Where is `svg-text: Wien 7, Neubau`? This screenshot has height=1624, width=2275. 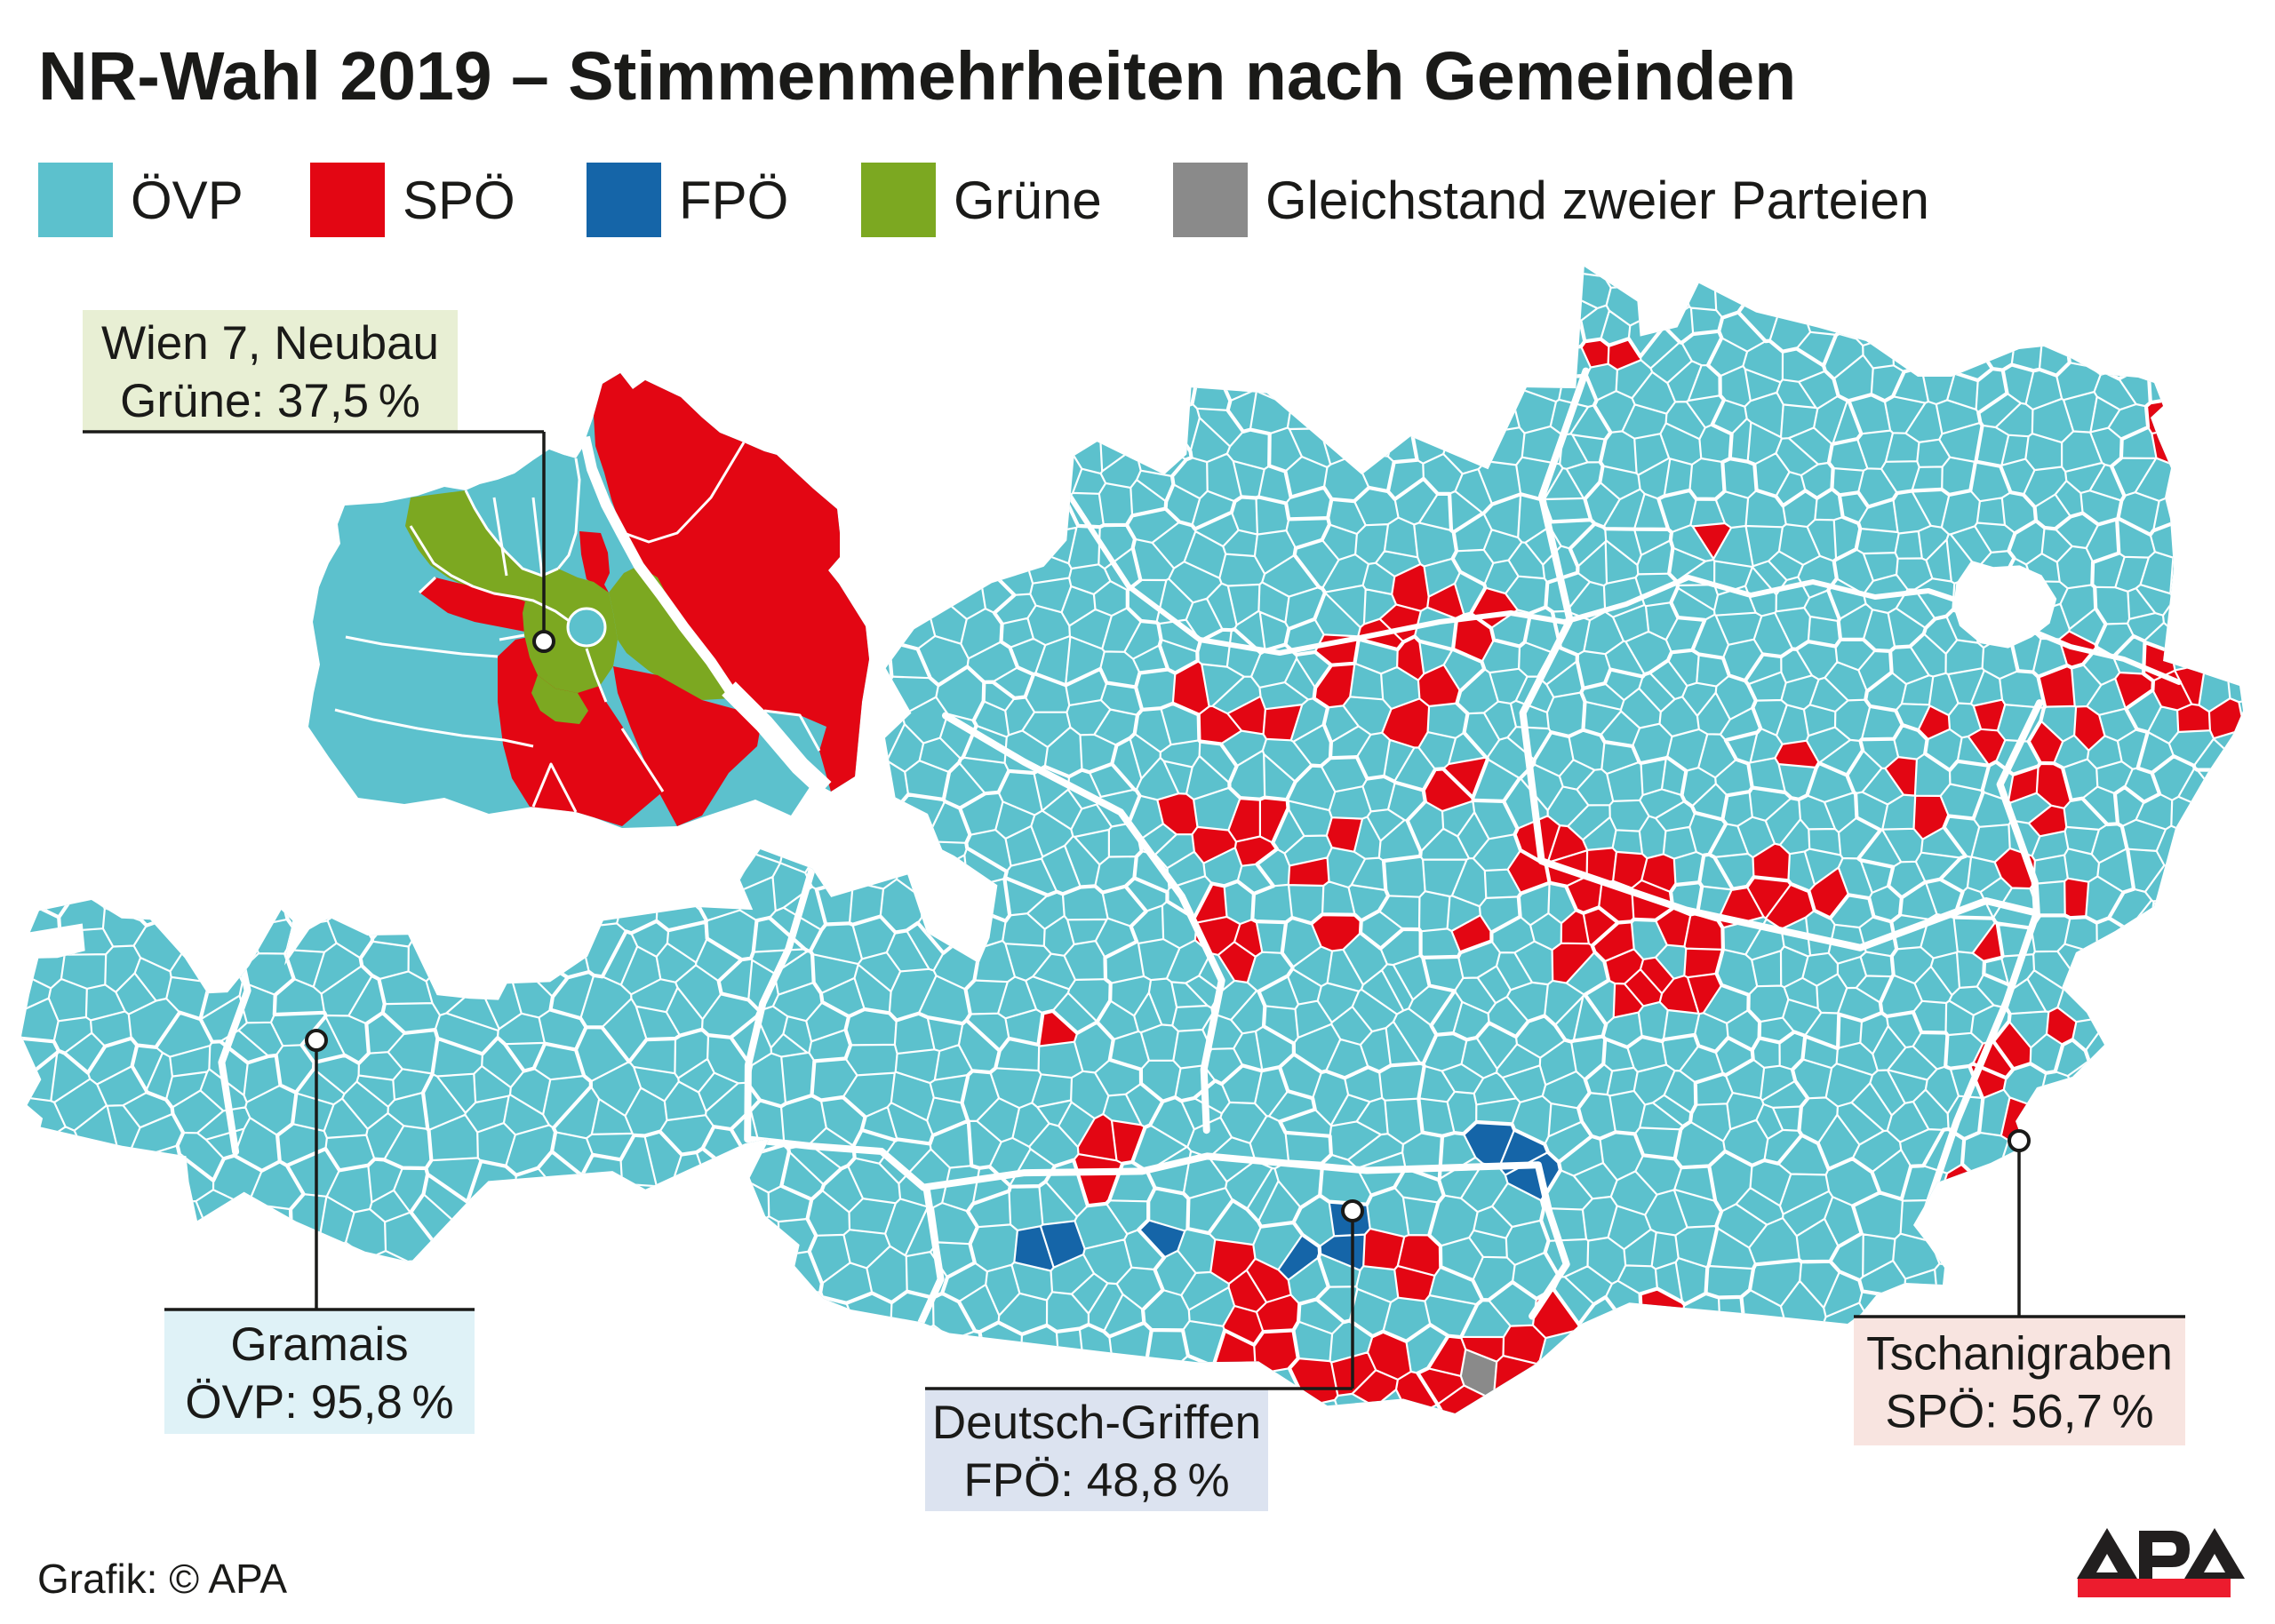 svg-text: Wien 7, Neubau is located at coordinates (270, 343).